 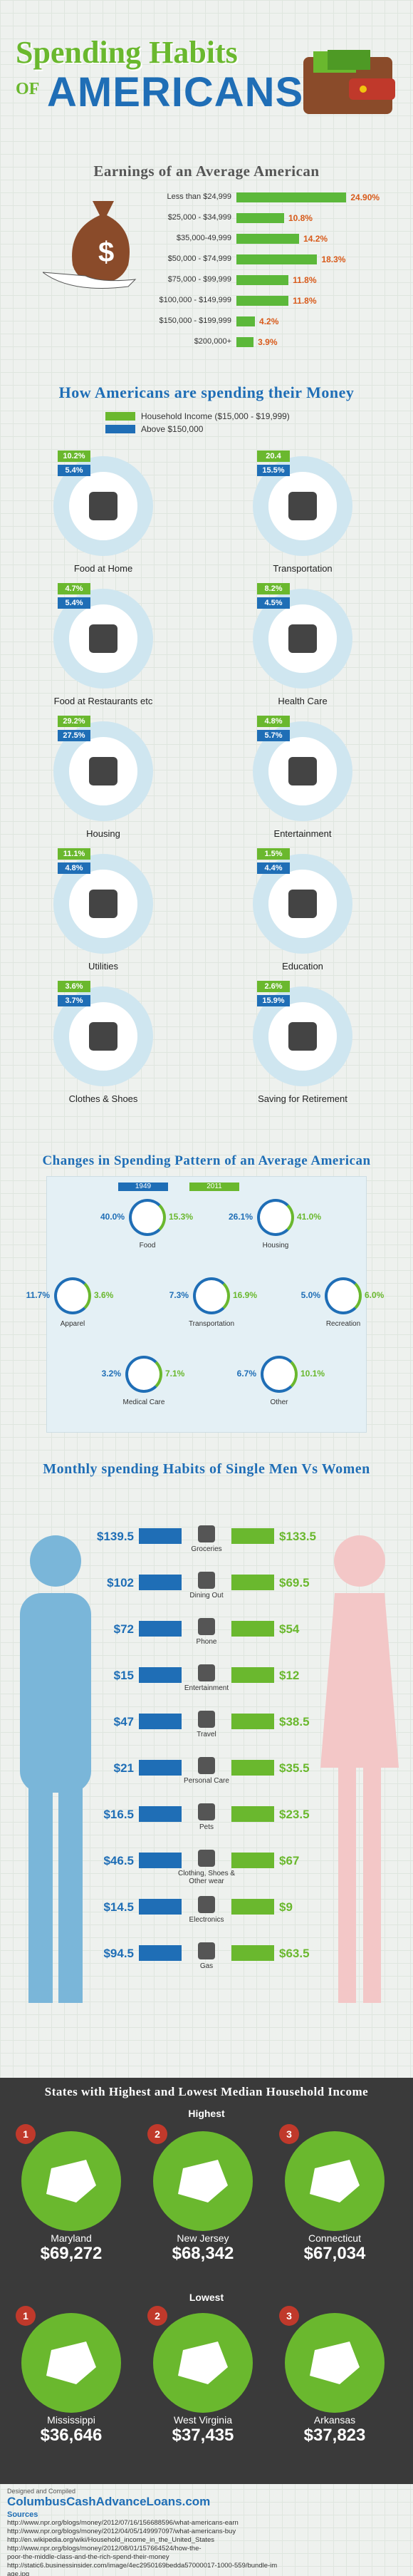 What do you see at coordinates (315, 239) in the screenshot?
I see `earnings-value: 14.2%` at bounding box center [315, 239].